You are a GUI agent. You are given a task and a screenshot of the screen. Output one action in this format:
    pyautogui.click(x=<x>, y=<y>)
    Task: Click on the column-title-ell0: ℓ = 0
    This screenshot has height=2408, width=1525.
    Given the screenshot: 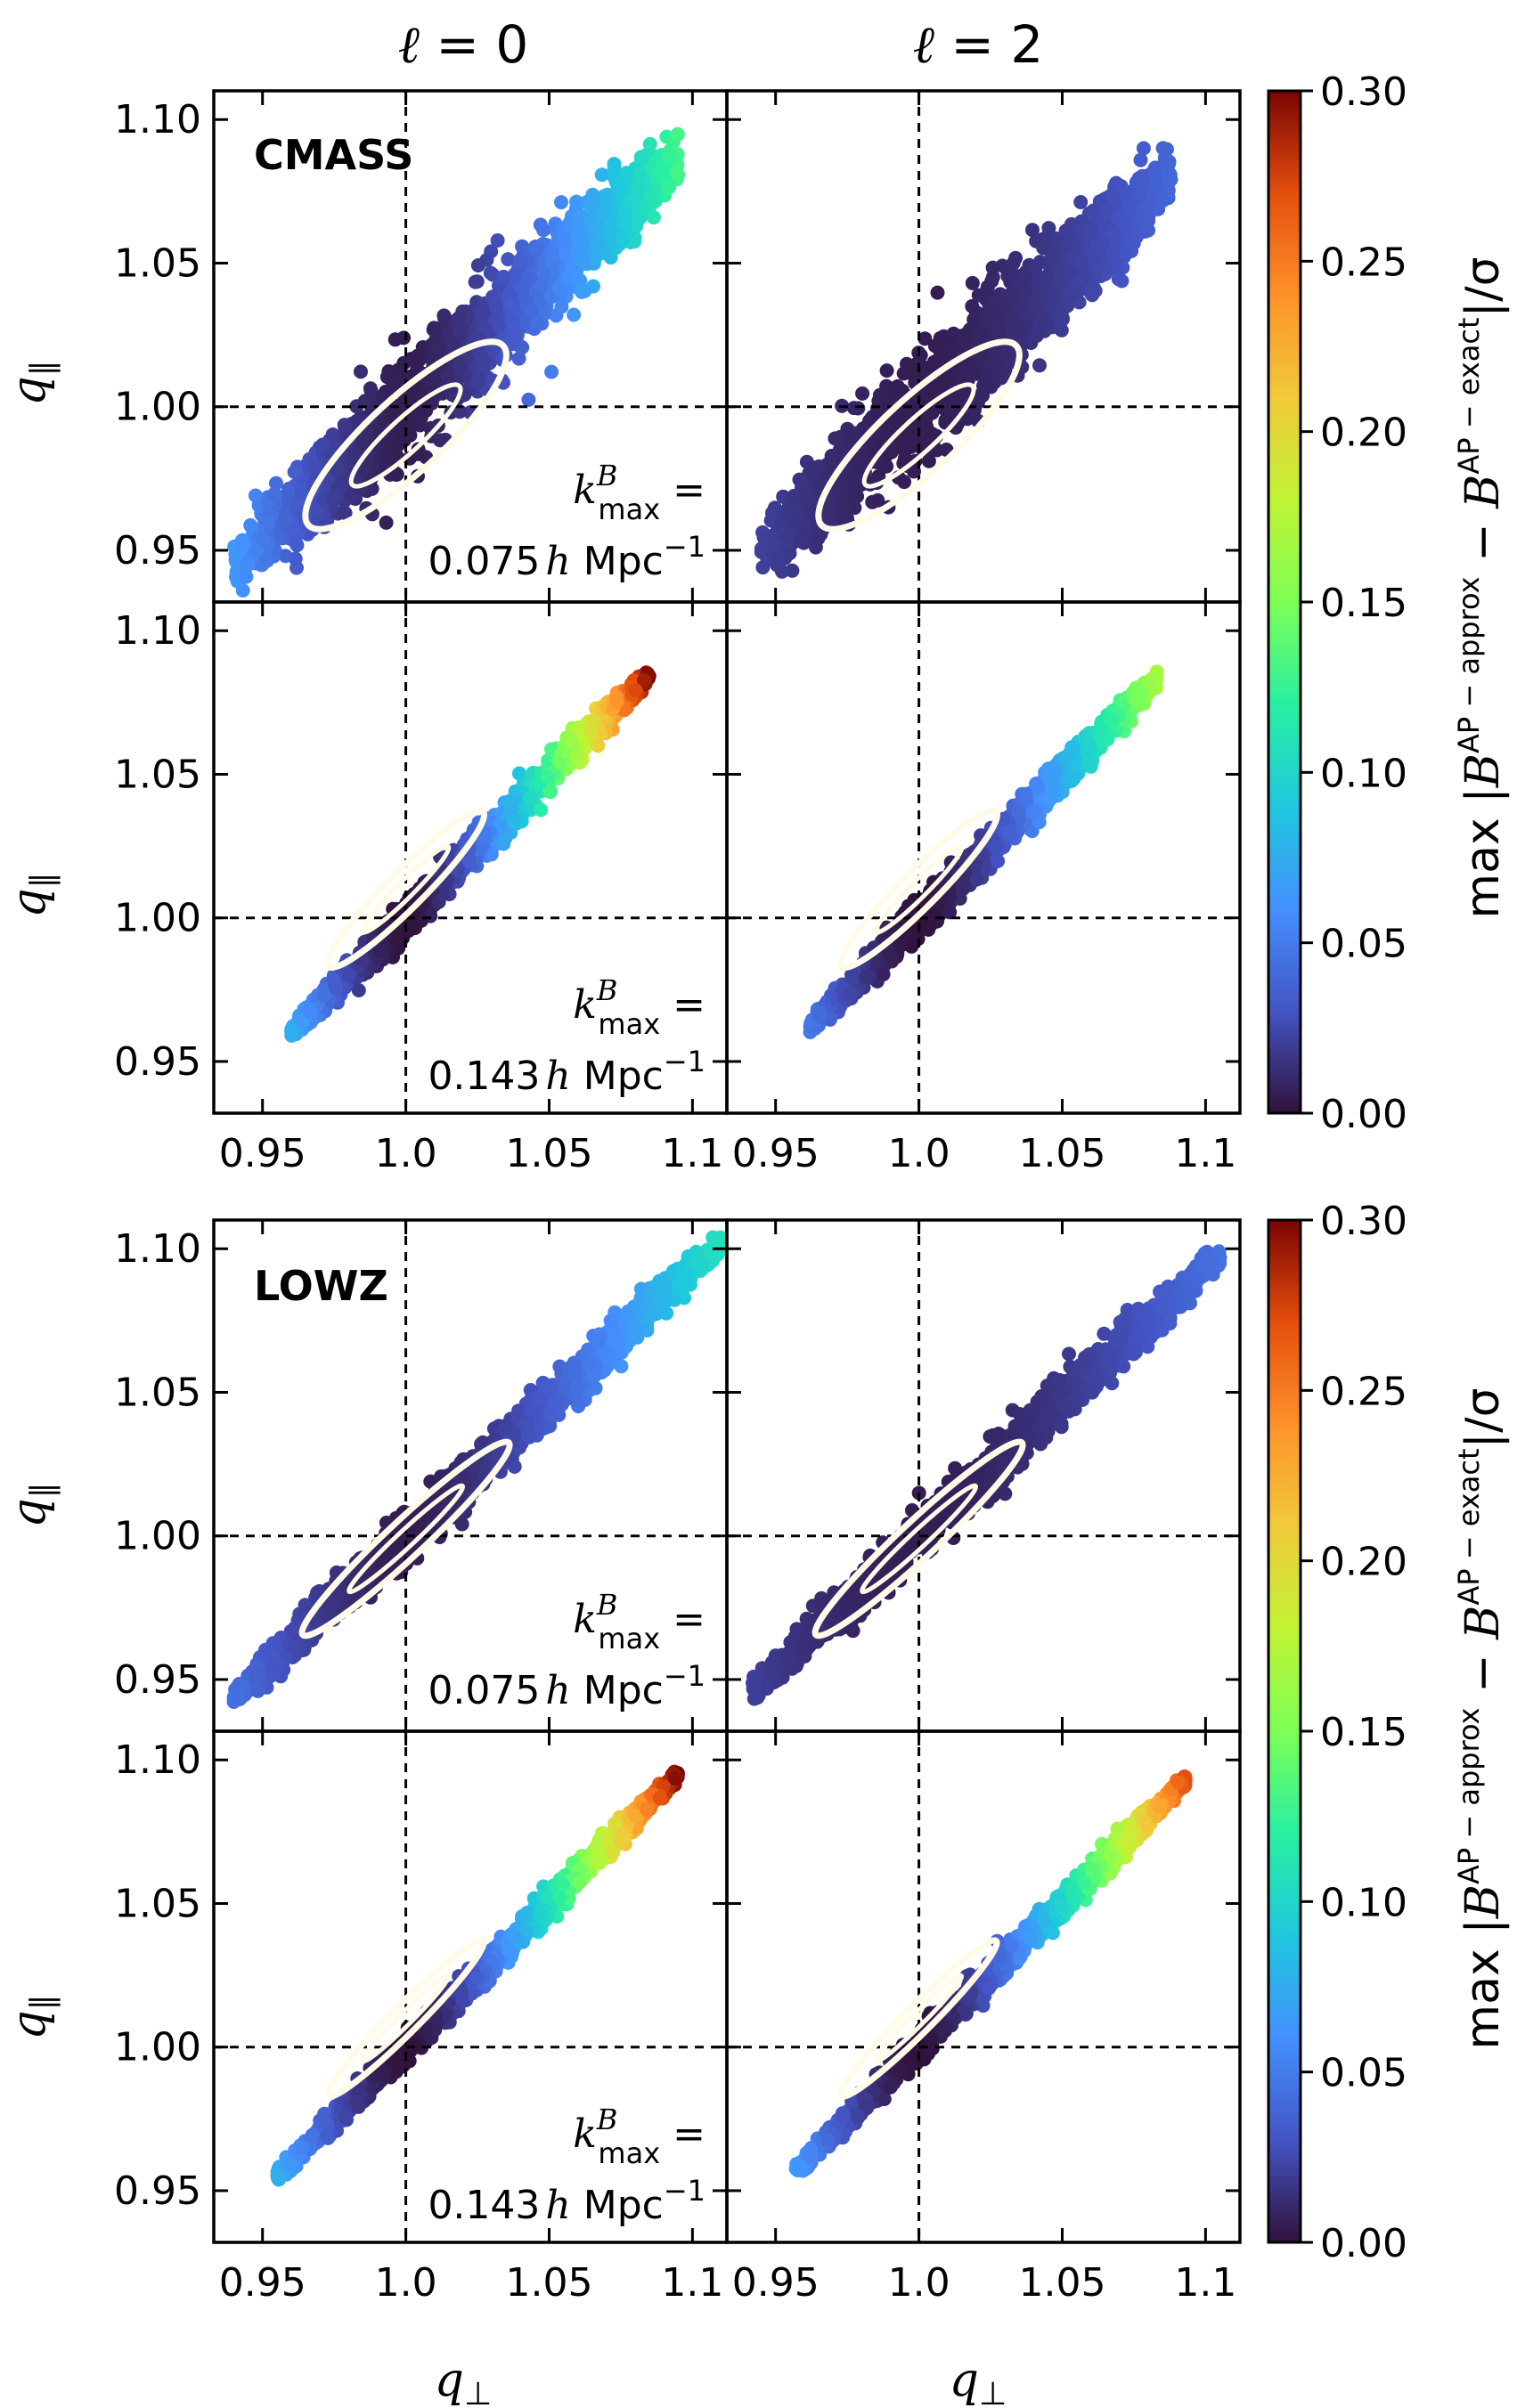 What is the action you would take?
    pyautogui.click(x=464, y=44)
    